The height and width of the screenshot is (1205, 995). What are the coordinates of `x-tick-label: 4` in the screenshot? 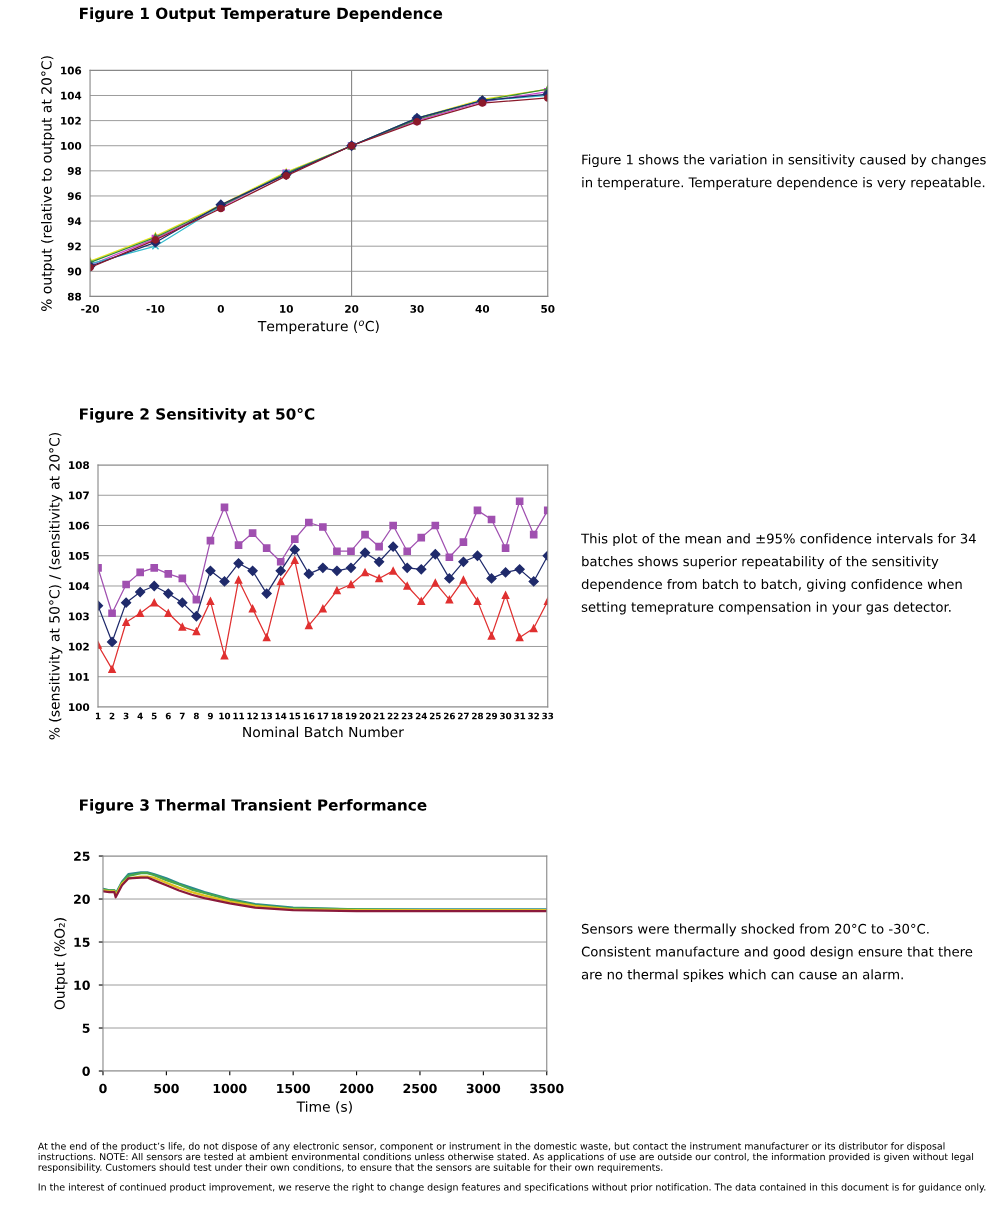 It's located at (140, 716).